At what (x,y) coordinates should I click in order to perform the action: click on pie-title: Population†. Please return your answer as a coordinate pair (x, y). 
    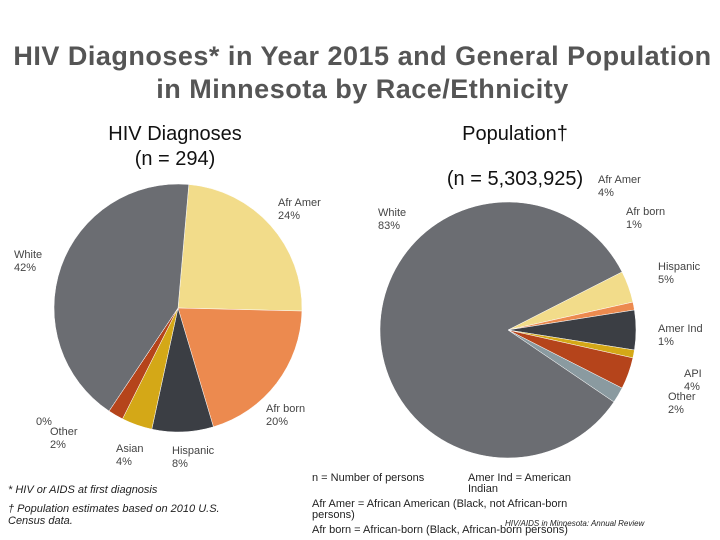
    Looking at the image, I should click on (515, 134).